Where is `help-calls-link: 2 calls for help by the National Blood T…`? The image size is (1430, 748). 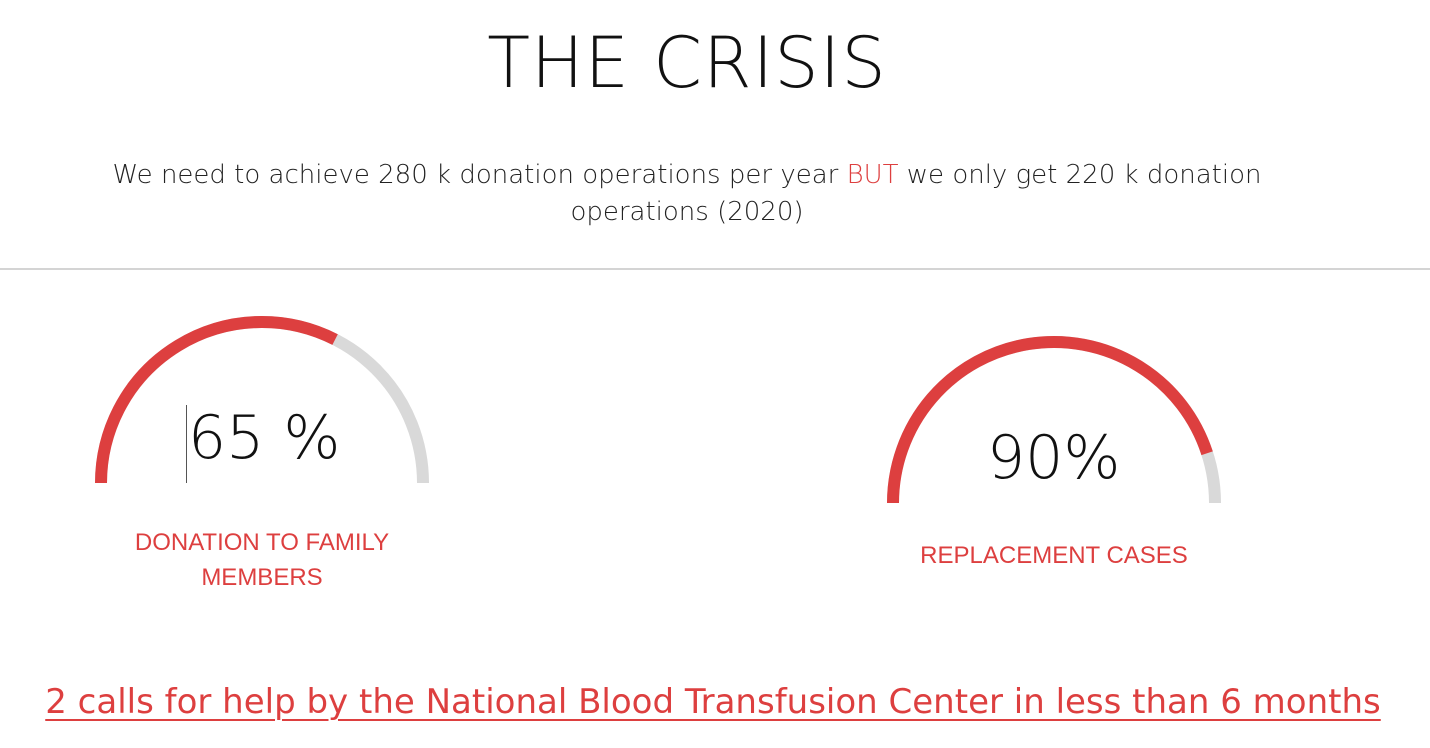 help-calls-link: 2 calls for help by the National Blood T… is located at coordinates (713, 702).